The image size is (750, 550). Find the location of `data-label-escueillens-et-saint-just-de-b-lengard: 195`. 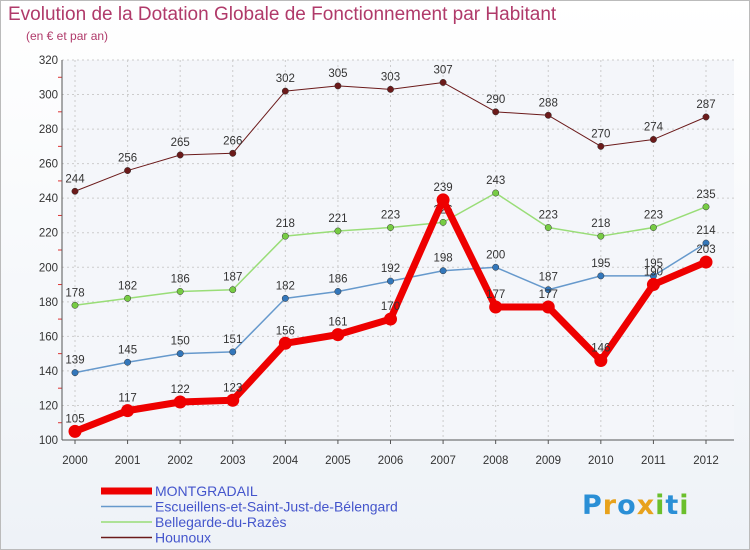

data-label-escueillens-et-saint-just-de-b-lengard: 195 is located at coordinates (653, 264).